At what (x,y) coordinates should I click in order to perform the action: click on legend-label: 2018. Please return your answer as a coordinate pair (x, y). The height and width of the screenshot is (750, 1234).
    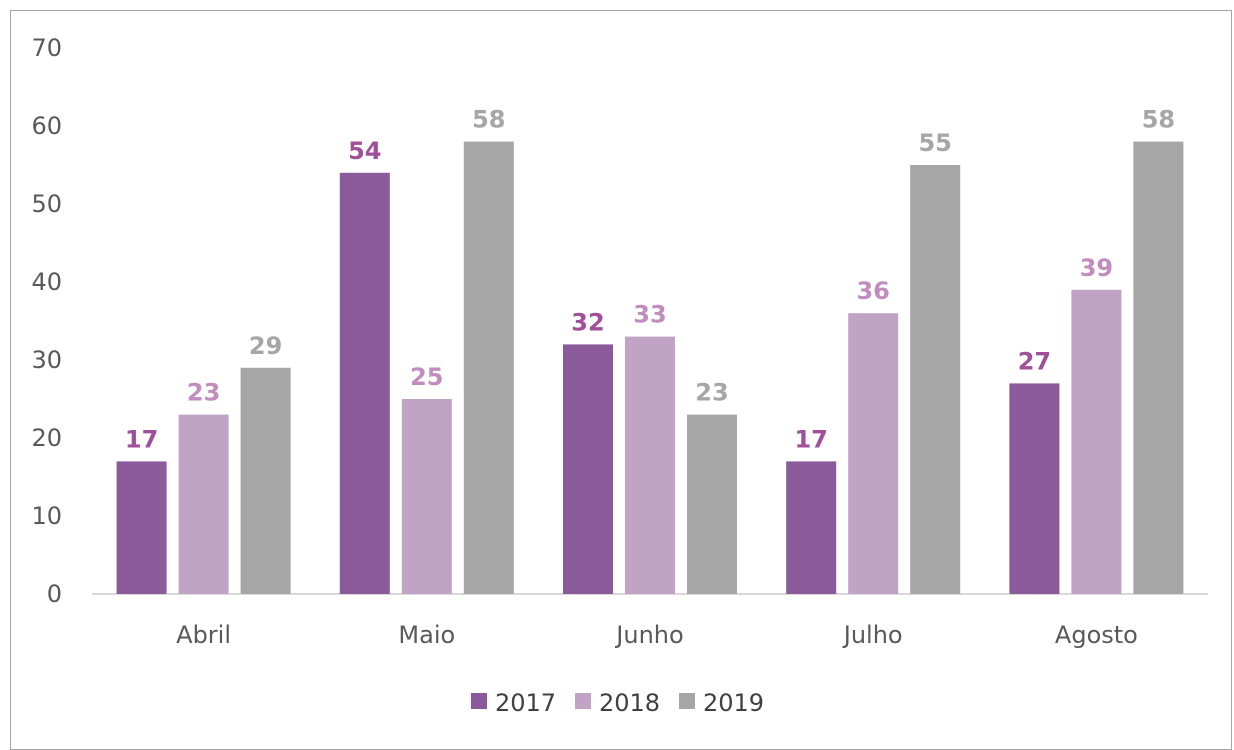
    Looking at the image, I should click on (629, 703).